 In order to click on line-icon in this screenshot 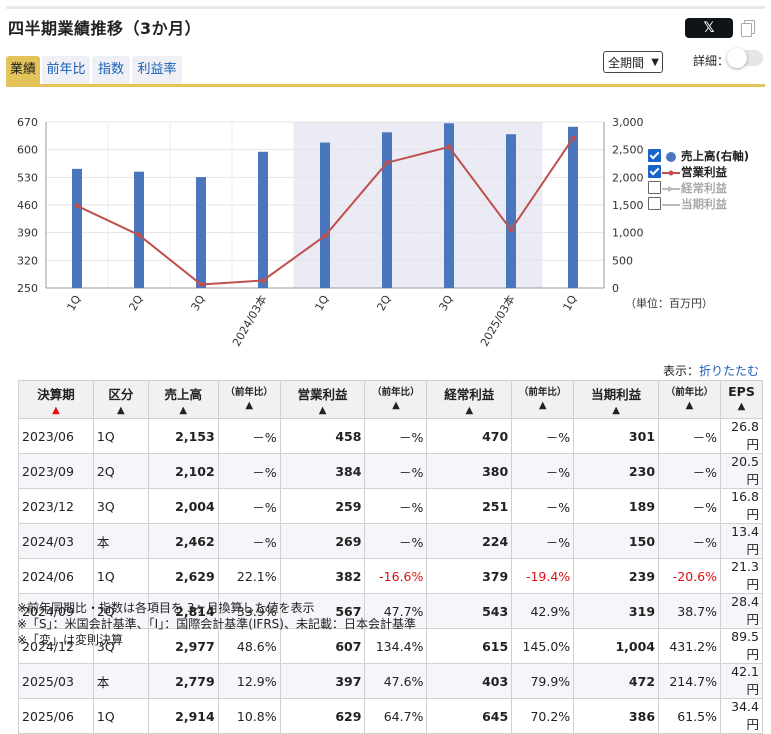, I will do `click(671, 205)`.